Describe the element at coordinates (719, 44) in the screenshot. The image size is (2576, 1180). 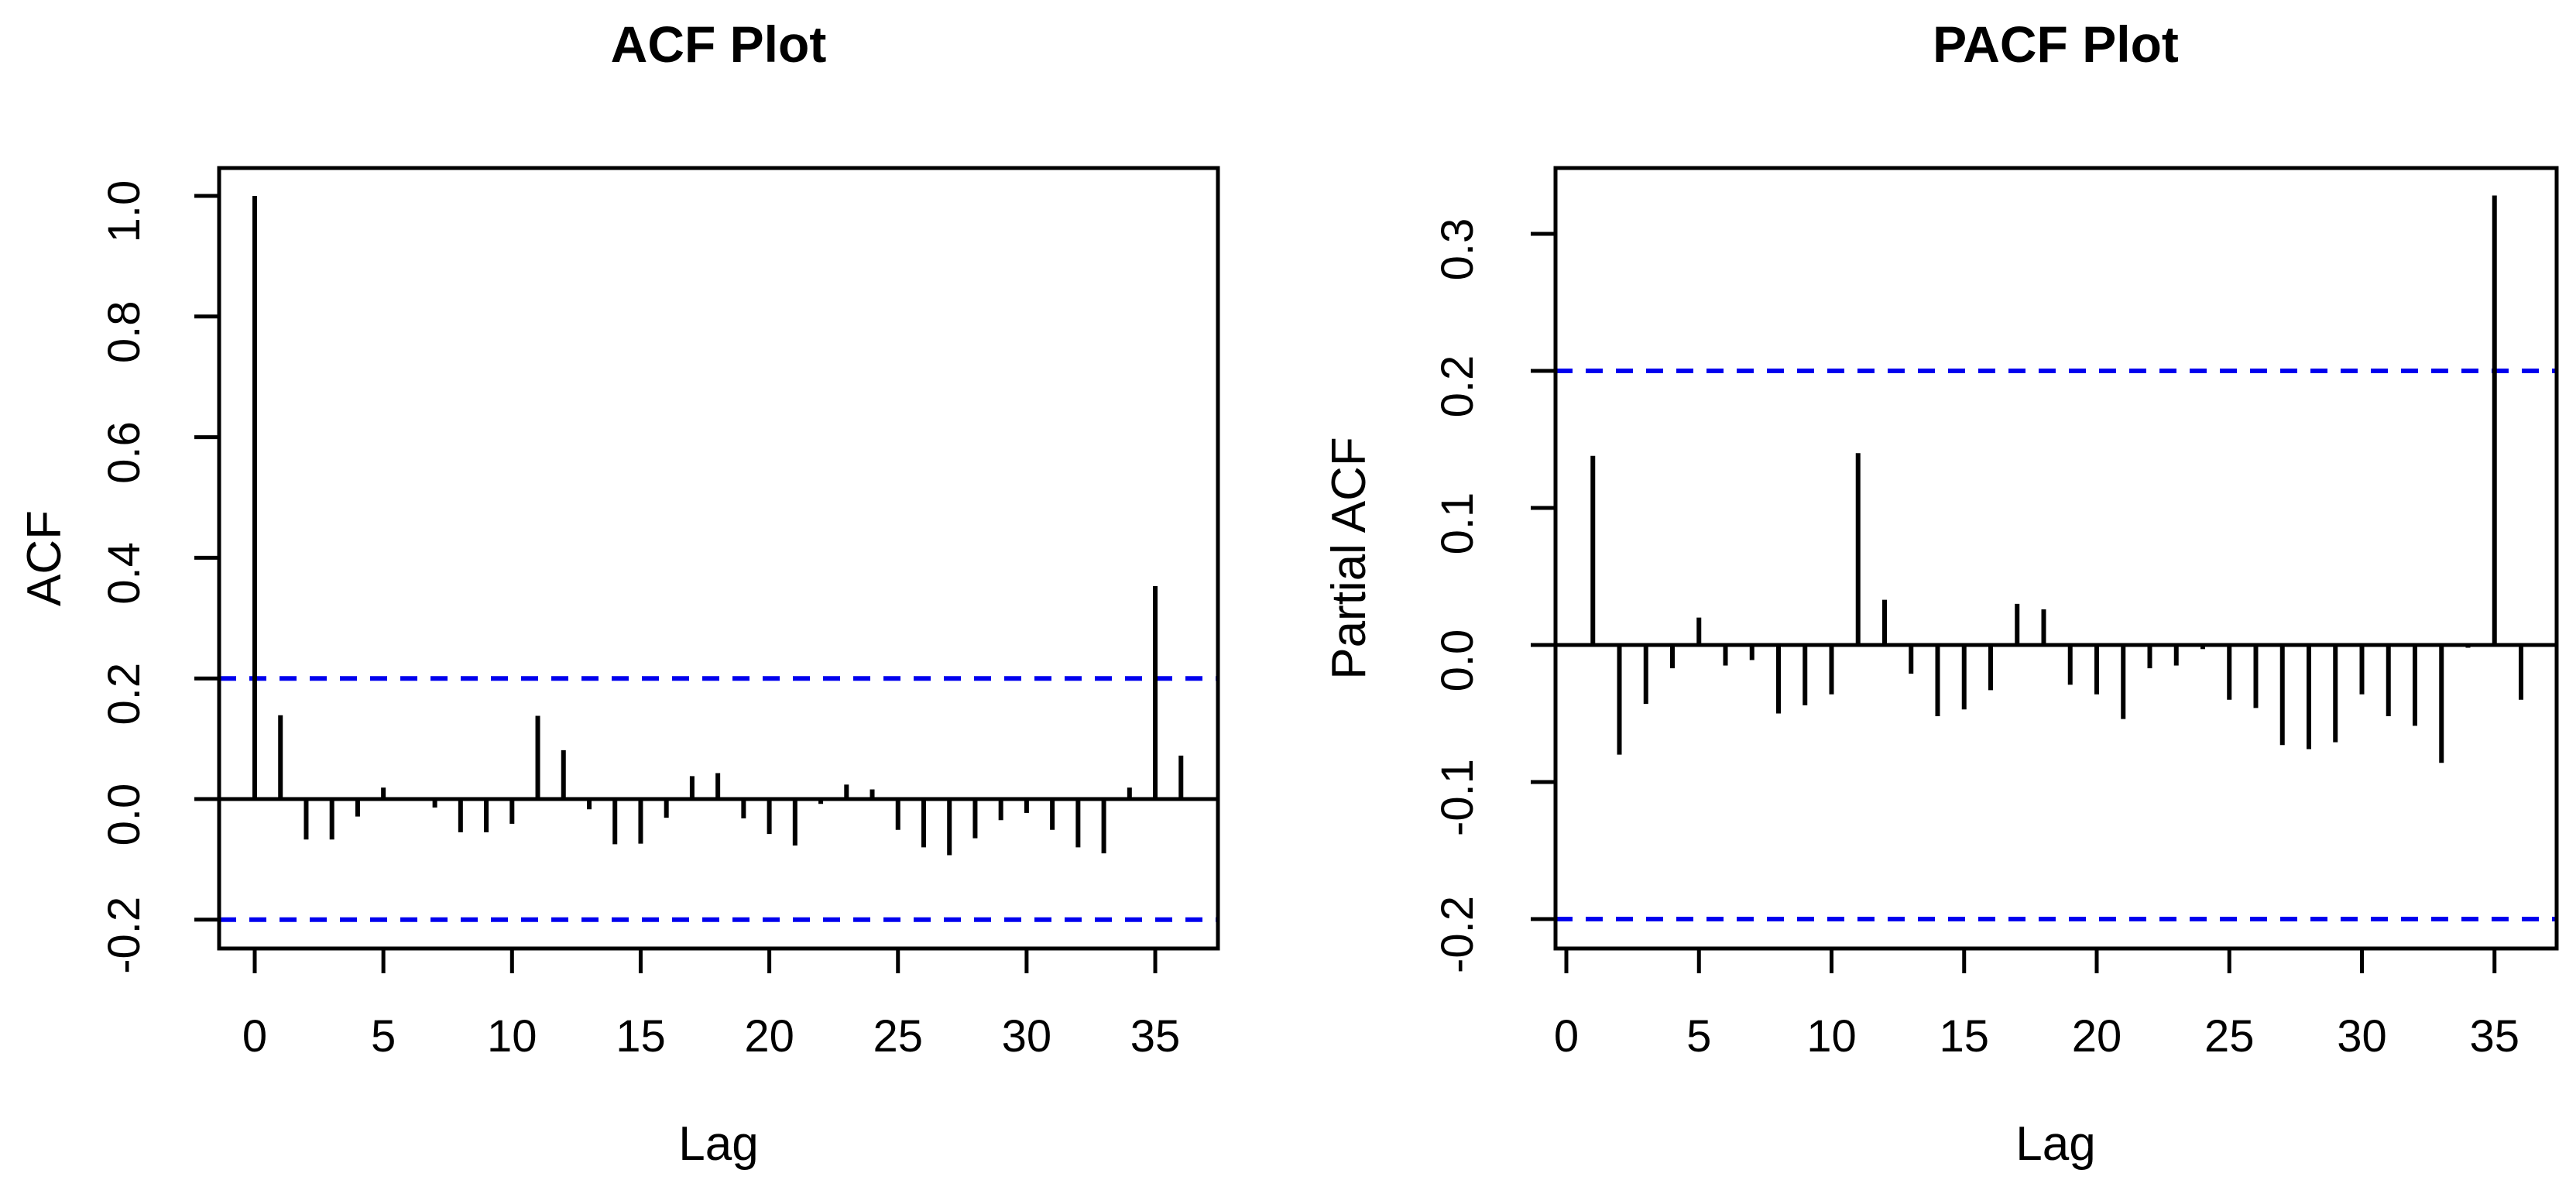
I see `acf-plot-title: ACF Plot` at that location.